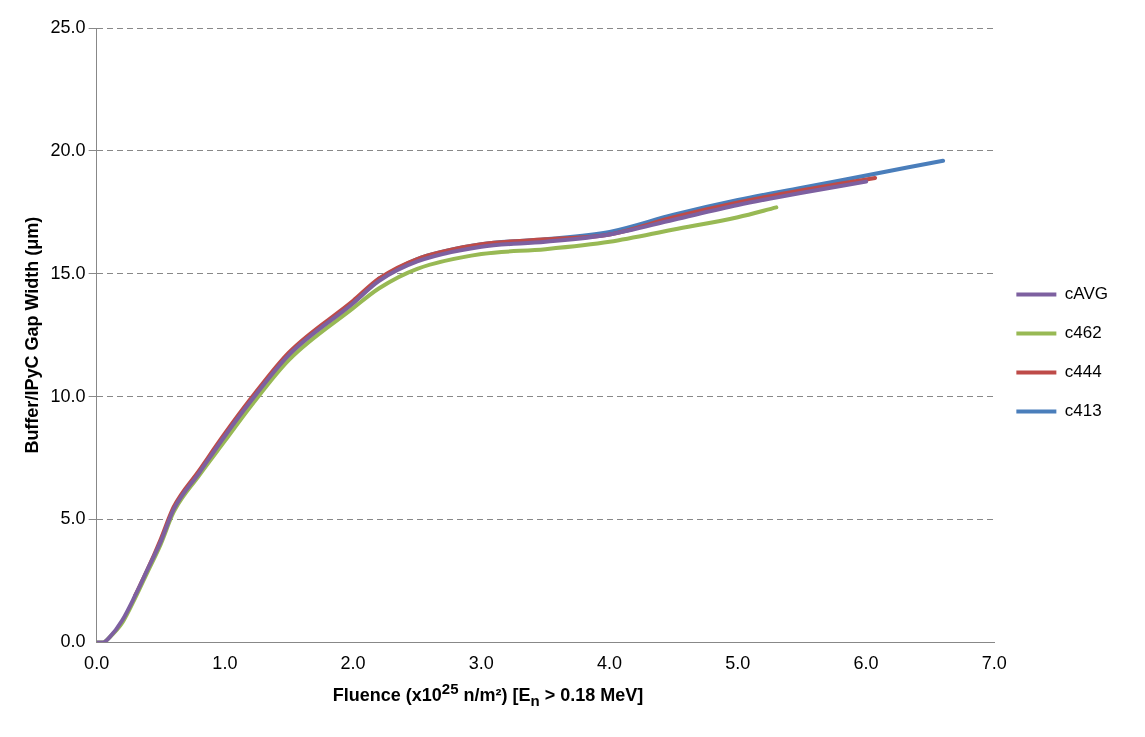  I want to click on y-tick-label: 10.0, so click(68, 395).